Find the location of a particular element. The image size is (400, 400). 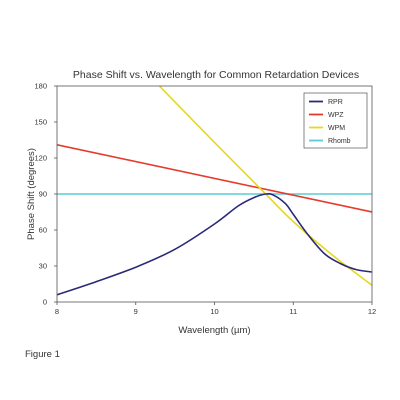

legend-label-wpm: WPM is located at coordinates (336, 128).